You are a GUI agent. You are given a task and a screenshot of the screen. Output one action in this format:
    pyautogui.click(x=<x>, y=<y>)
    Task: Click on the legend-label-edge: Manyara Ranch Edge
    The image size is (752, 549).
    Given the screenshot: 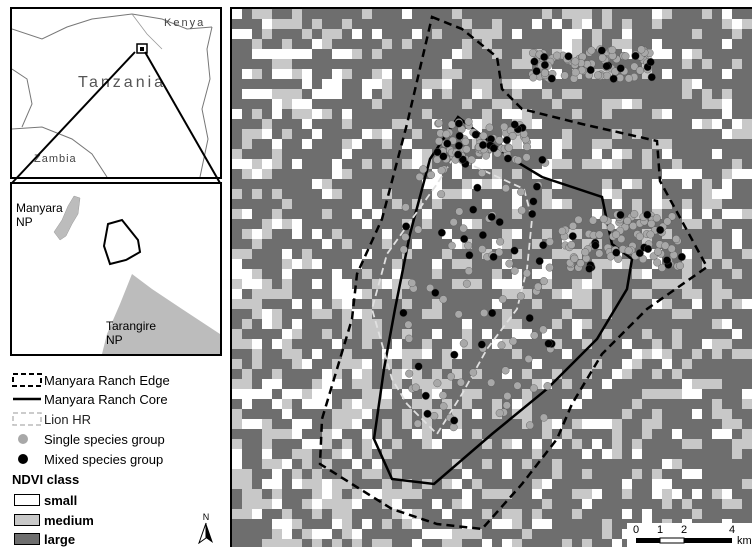 What is the action you would take?
    pyautogui.click(x=107, y=380)
    